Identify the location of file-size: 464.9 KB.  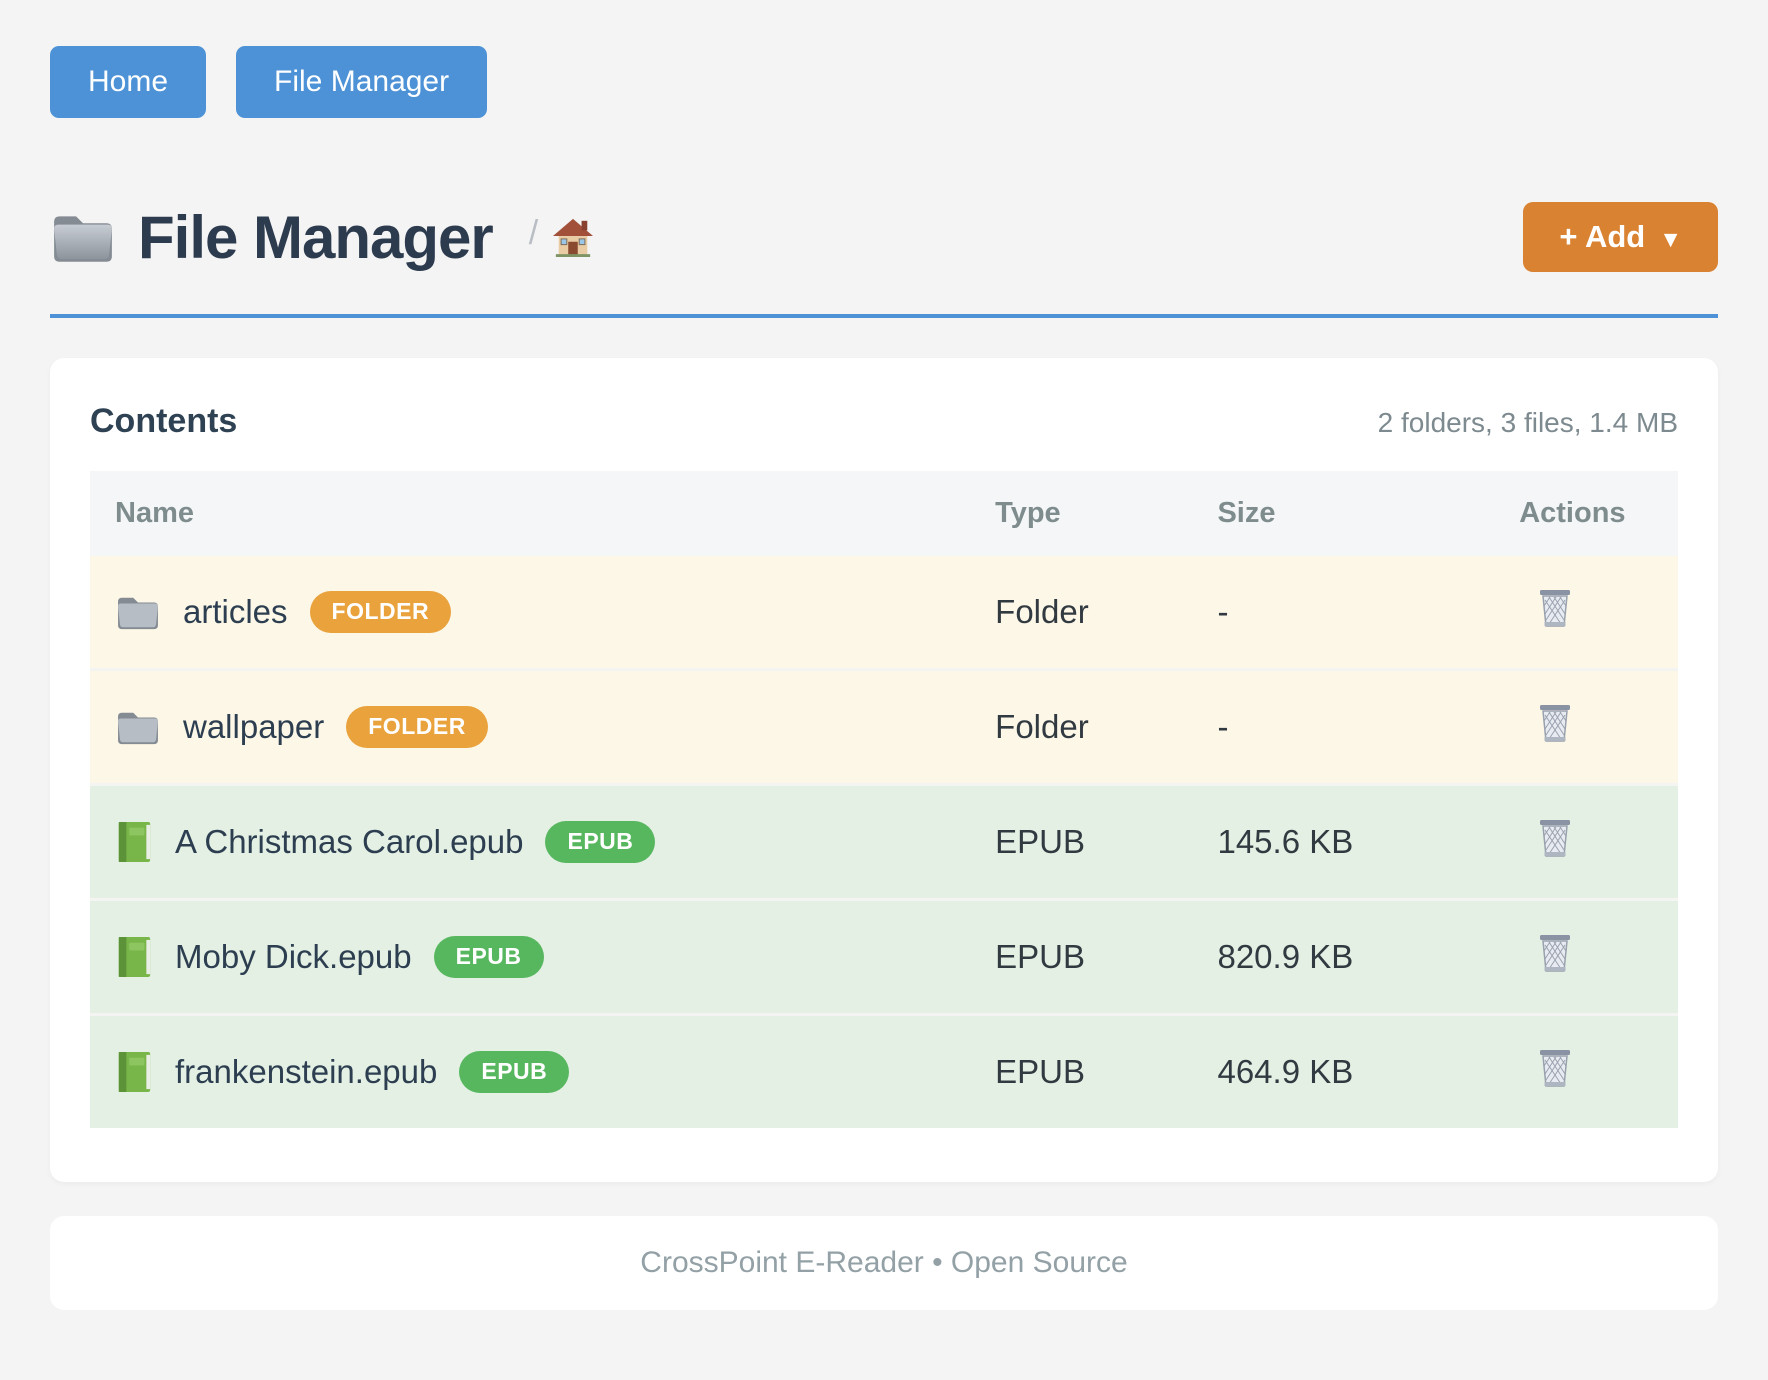
(1285, 1071).